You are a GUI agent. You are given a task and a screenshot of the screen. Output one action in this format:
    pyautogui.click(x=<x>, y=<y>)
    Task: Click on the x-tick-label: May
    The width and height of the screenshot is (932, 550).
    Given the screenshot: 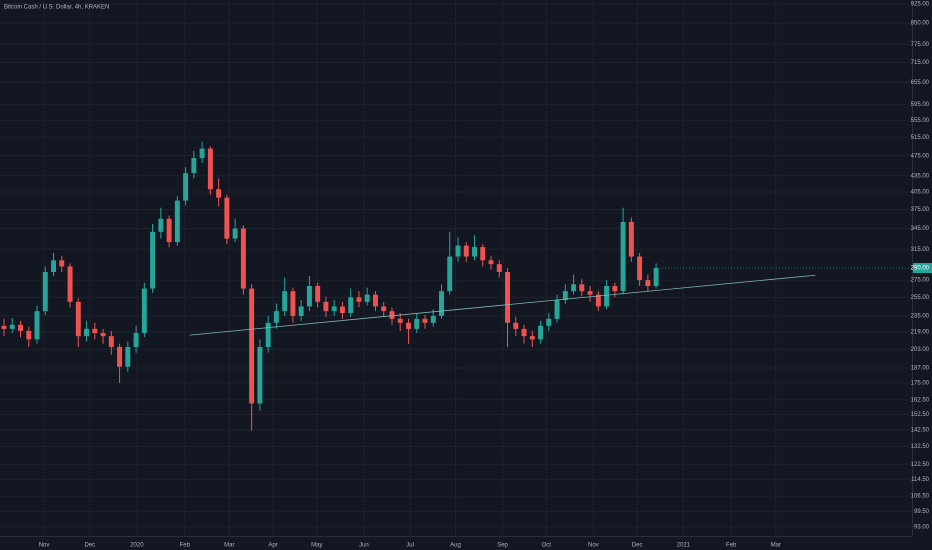 What is the action you would take?
    pyautogui.click(x=316, y=546)
    